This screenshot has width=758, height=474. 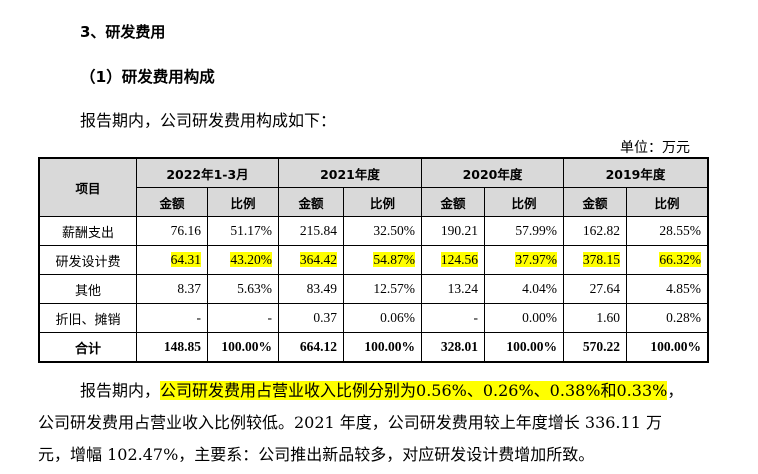 I want to click on cell-value: 66.32%, so click(x=680, y=259).